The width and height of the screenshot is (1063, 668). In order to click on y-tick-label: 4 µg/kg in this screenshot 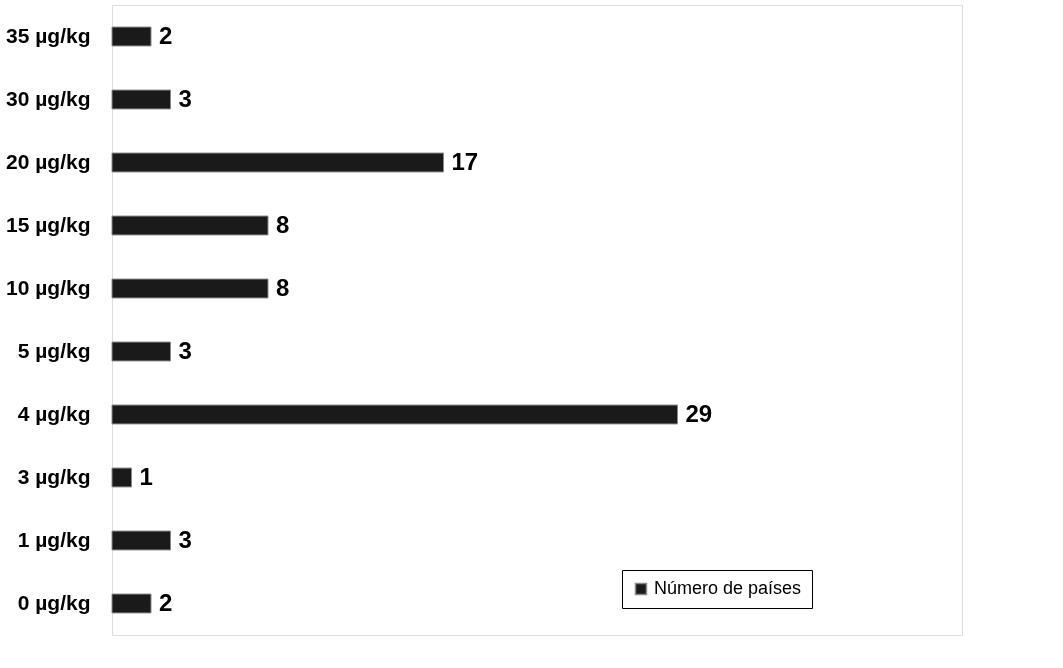, I will do `click(54, 413)`.